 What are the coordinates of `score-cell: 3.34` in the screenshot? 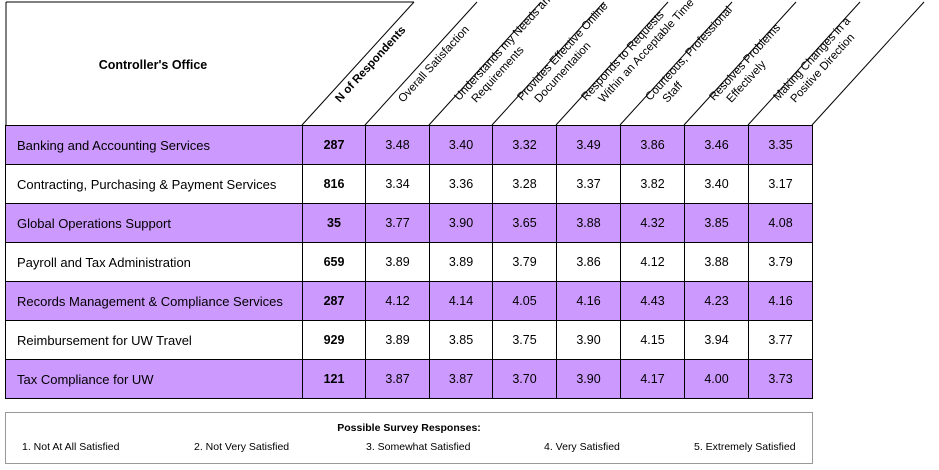 It's located at (397, 184).